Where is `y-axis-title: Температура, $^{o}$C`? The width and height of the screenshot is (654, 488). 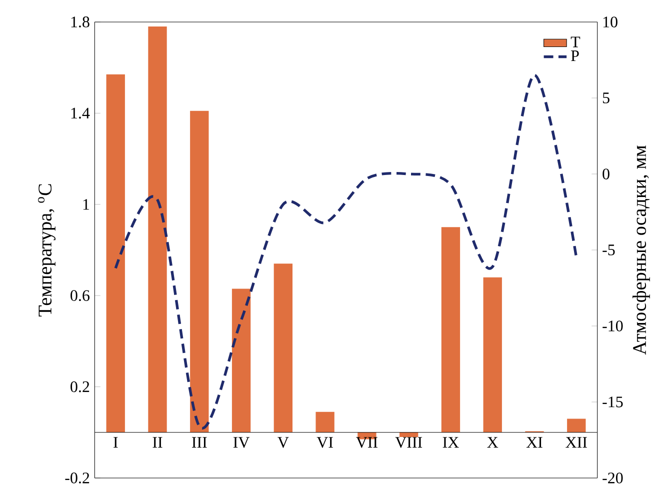 y-axis-title: Температура, $^{o}$C is located at coordinates (47, 250).